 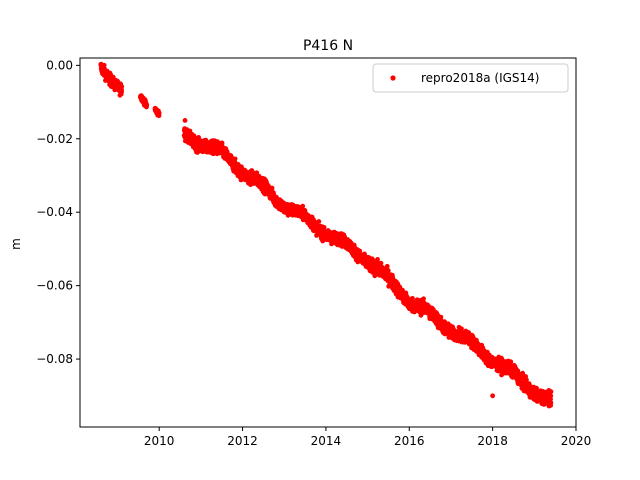 What do you see at coordinates (54, 139) in the screenshot?
I see `y-tick-label: −0.02` at bounding box center [54, 139].